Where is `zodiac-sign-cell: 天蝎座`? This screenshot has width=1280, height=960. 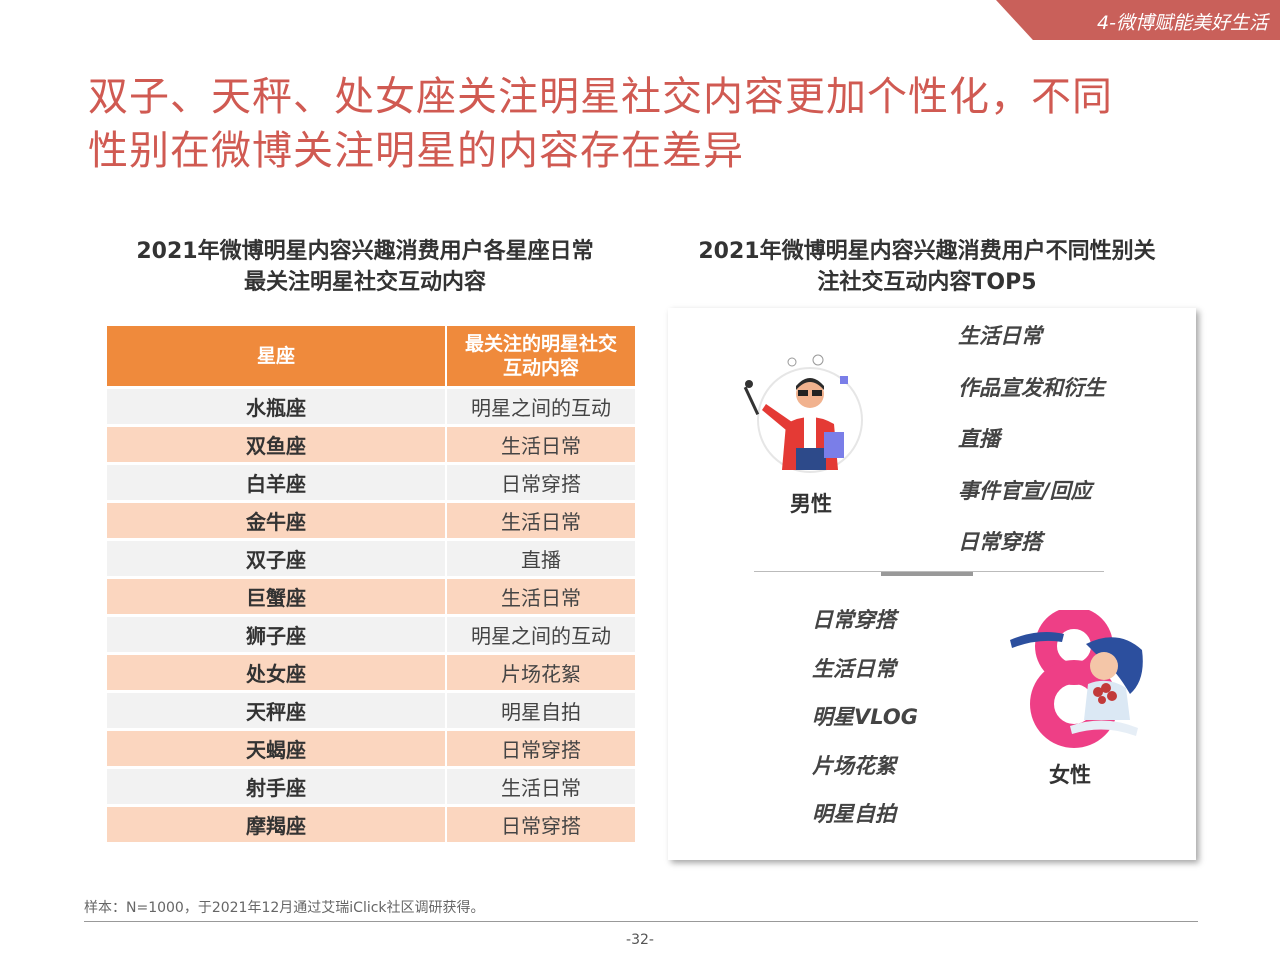 zodiac-sign-cell: 天蝎座 is located at coordinates (277, 748).